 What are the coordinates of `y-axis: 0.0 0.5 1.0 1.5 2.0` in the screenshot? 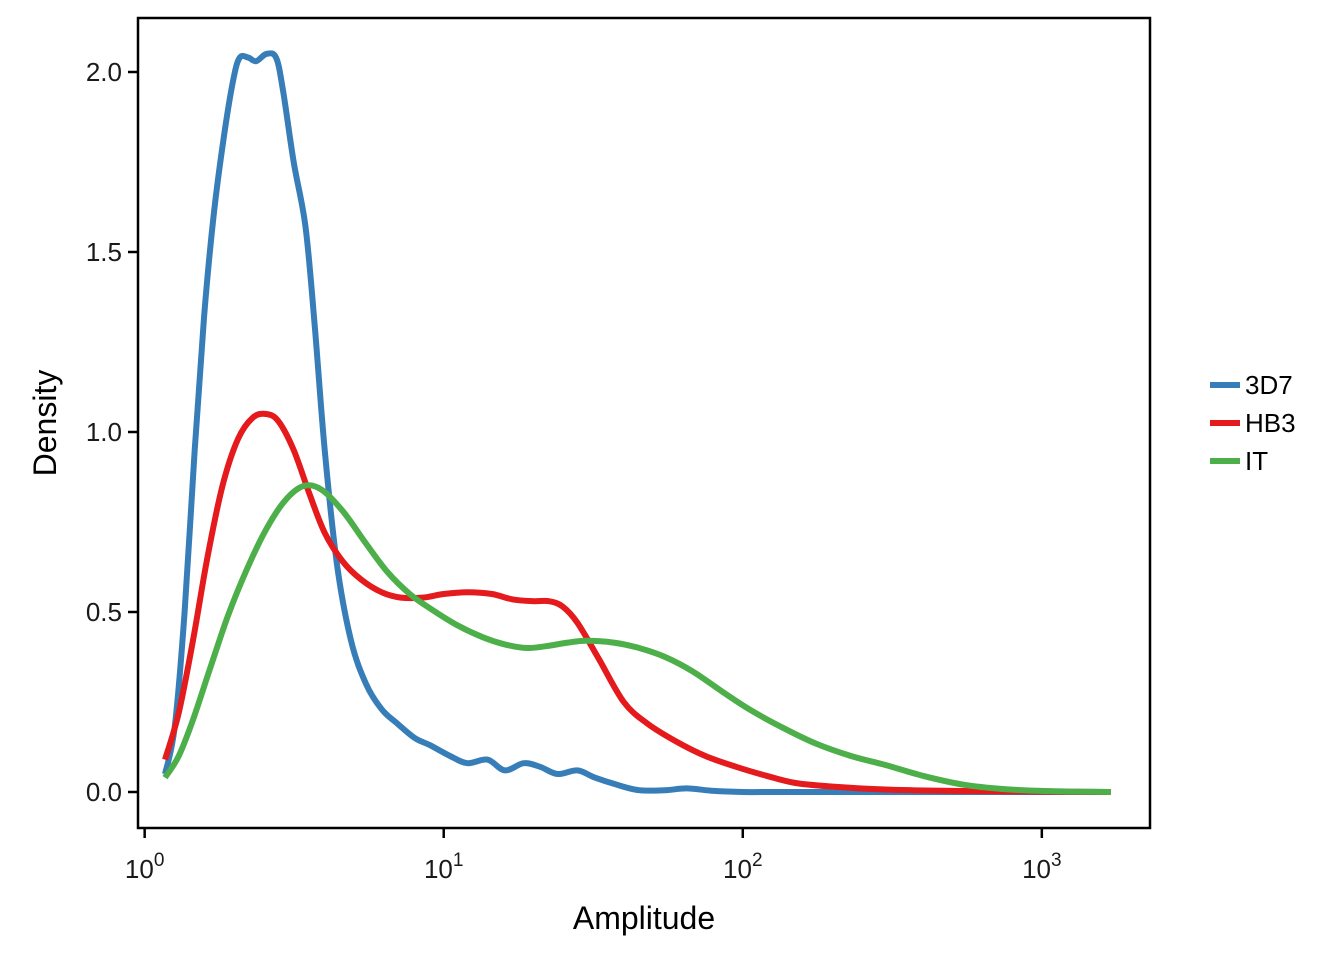 It's located at (112, 432).